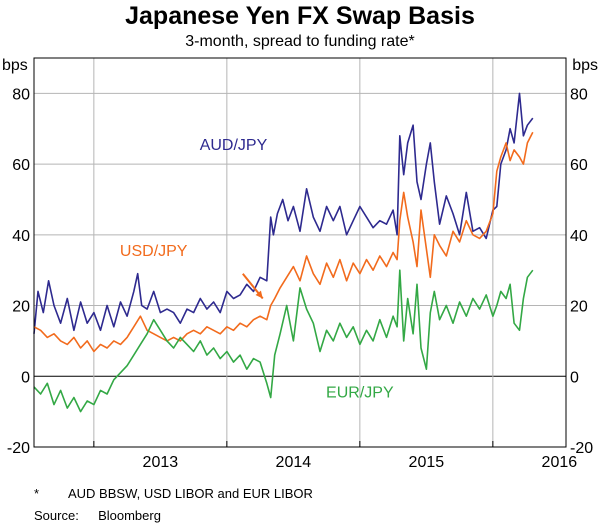 This screenshot has height=531, width=600. Describe the element at coordinates (579, 236) in the screenshot. I see `y-tick-label-right: 40` at that location.